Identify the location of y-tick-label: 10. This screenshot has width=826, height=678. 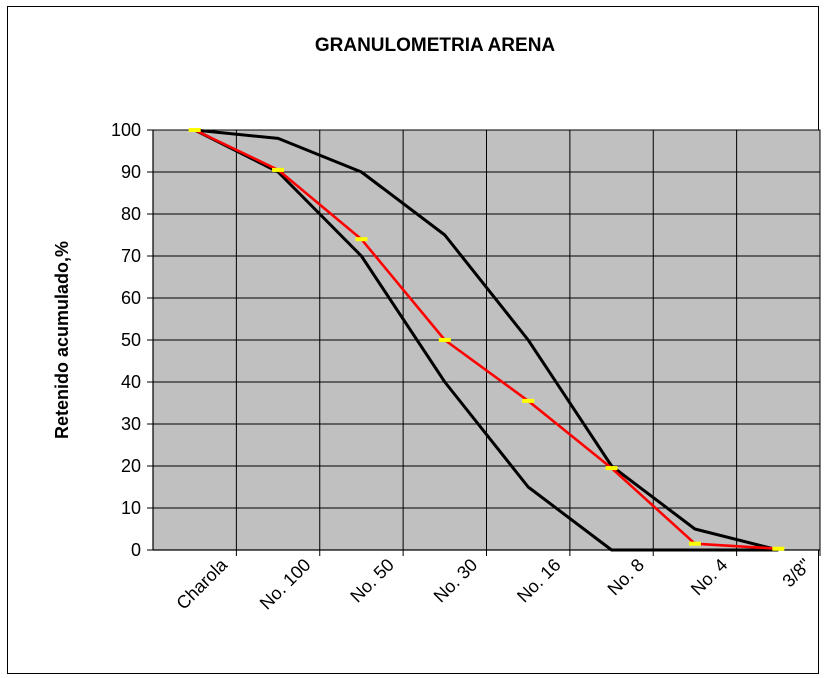
(131, 508).